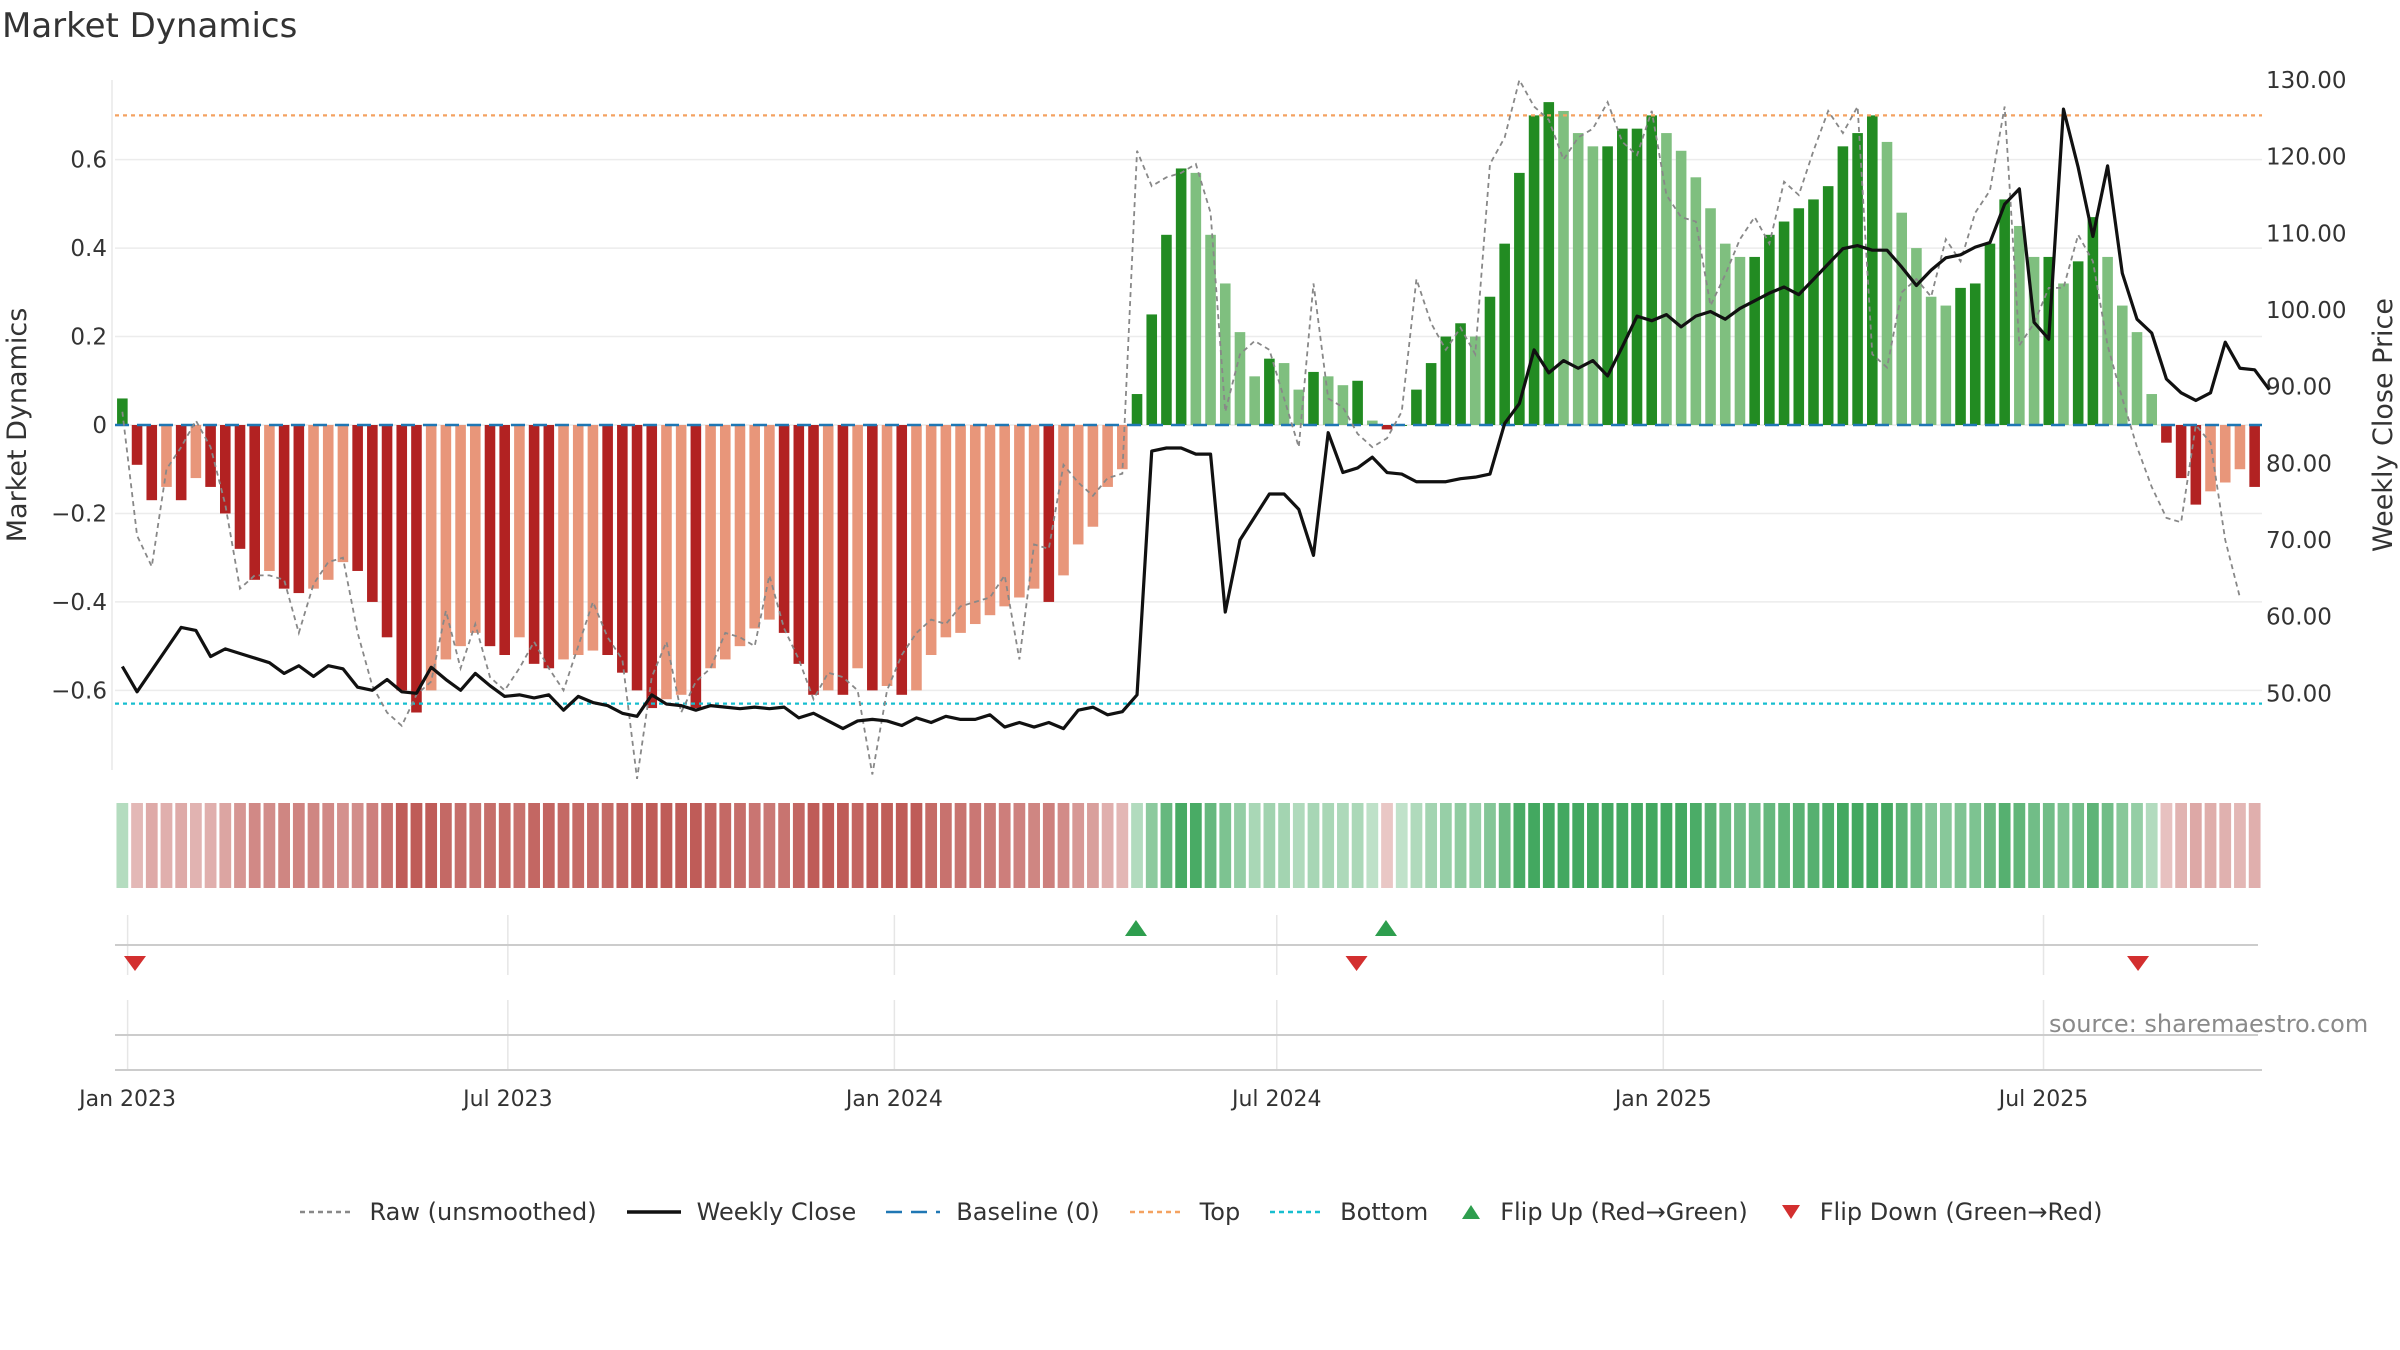 The width and height of the screenshot is (2400, 1350). I want to click on y-left-tick-label: 0, so click(99, 426).